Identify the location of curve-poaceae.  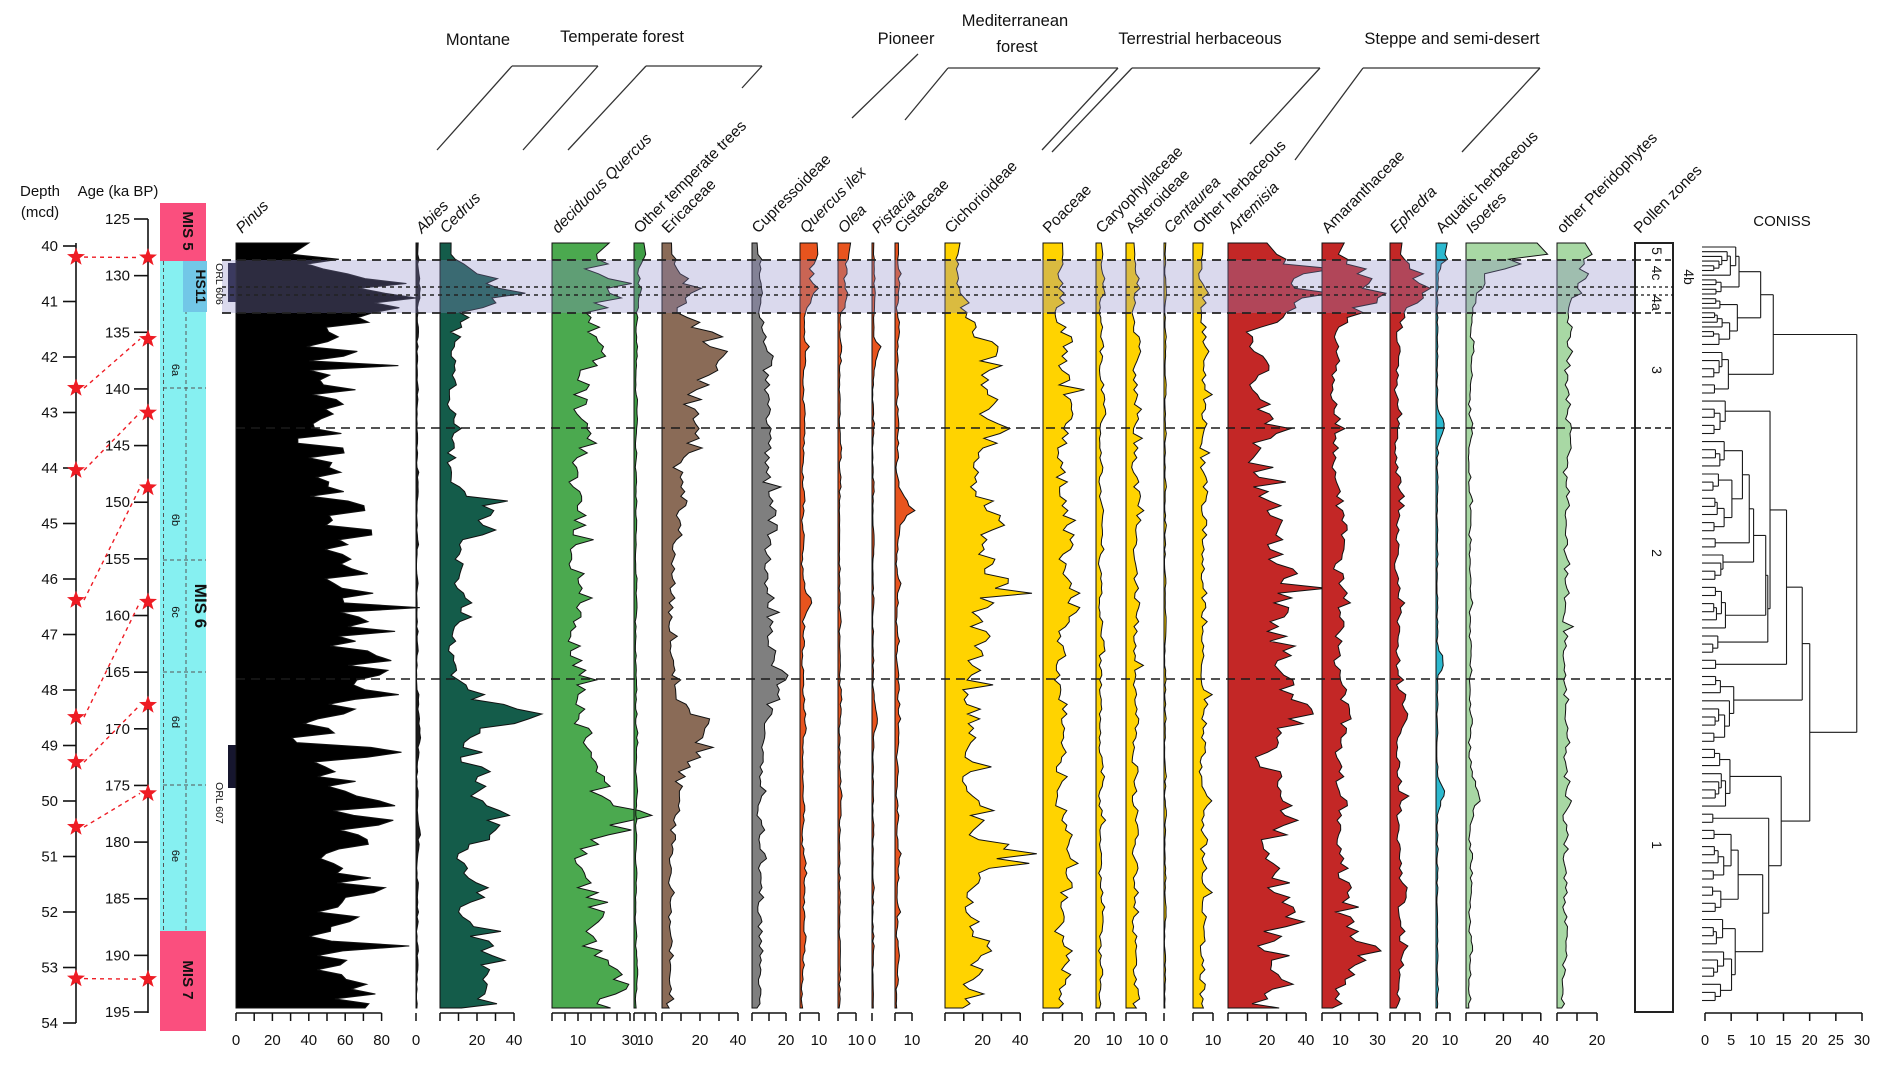
(1063, 625).